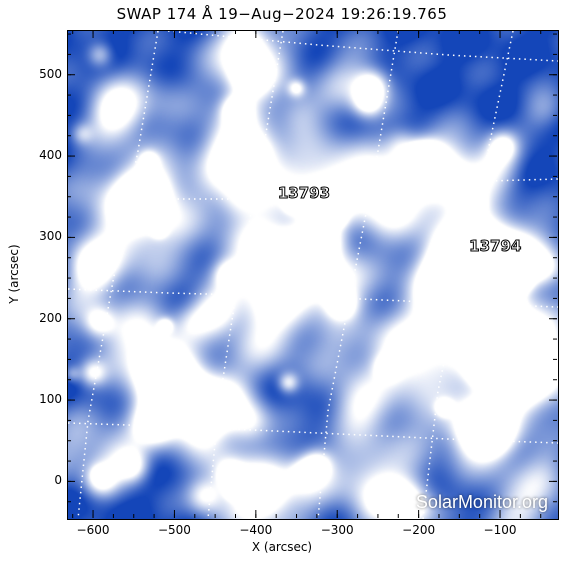 Image resolution: width=564 pixels, height=564 pixels. Describe the element at coordinates (50, 155) in the screenshot. I see `y-tick-label: 400` at that location.